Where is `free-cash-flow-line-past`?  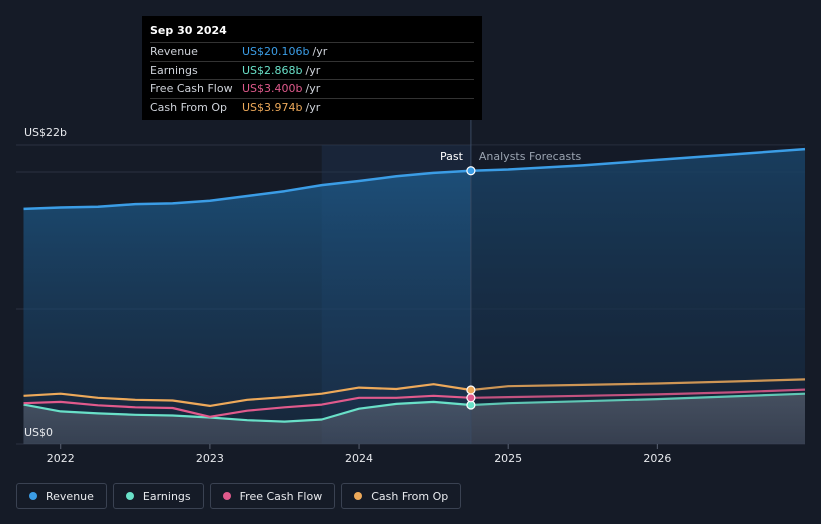
free-cash-flow-line-past is located at coordinates (247, 406).